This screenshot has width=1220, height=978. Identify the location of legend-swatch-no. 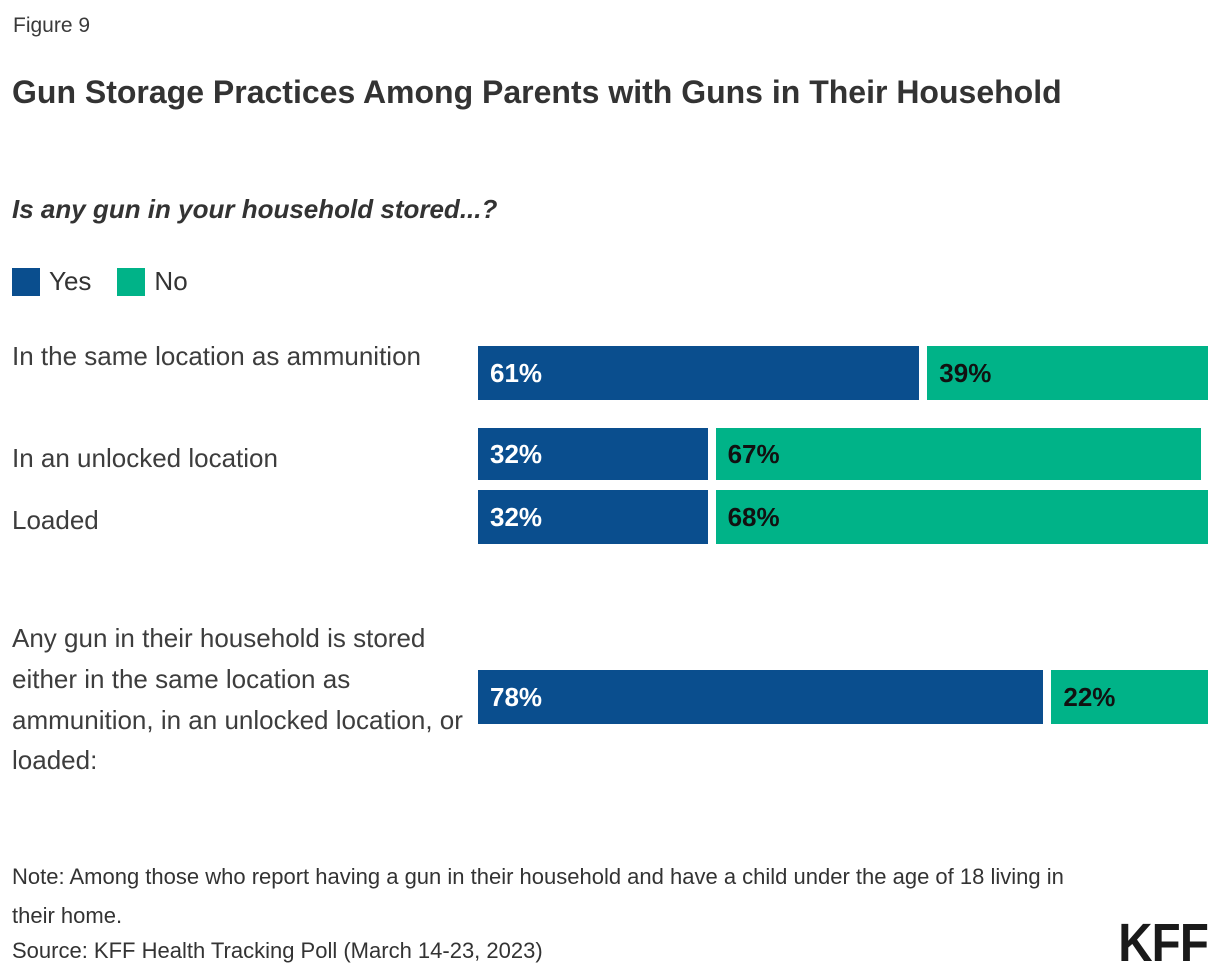
(131, 281).